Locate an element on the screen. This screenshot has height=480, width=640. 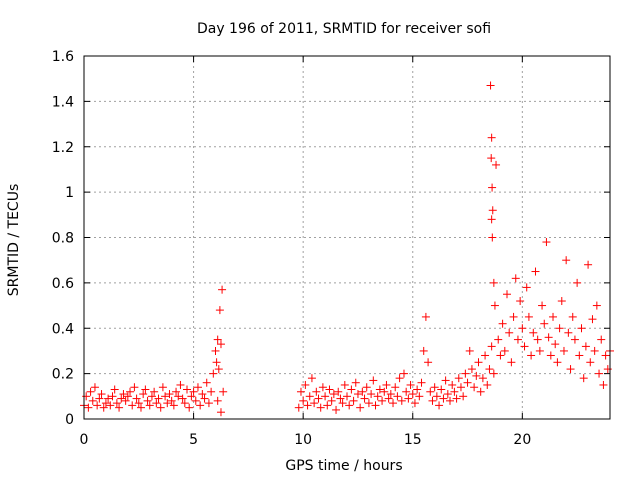
y-tick-label: 0 is located at coordinates (69, 420).